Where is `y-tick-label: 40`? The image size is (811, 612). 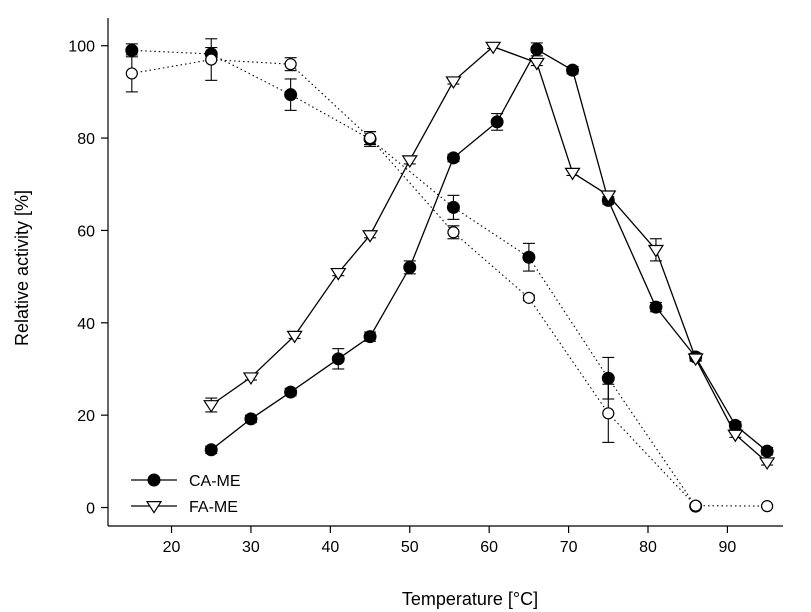
y-tick-label: 40 is located at coordinates (86, 324).